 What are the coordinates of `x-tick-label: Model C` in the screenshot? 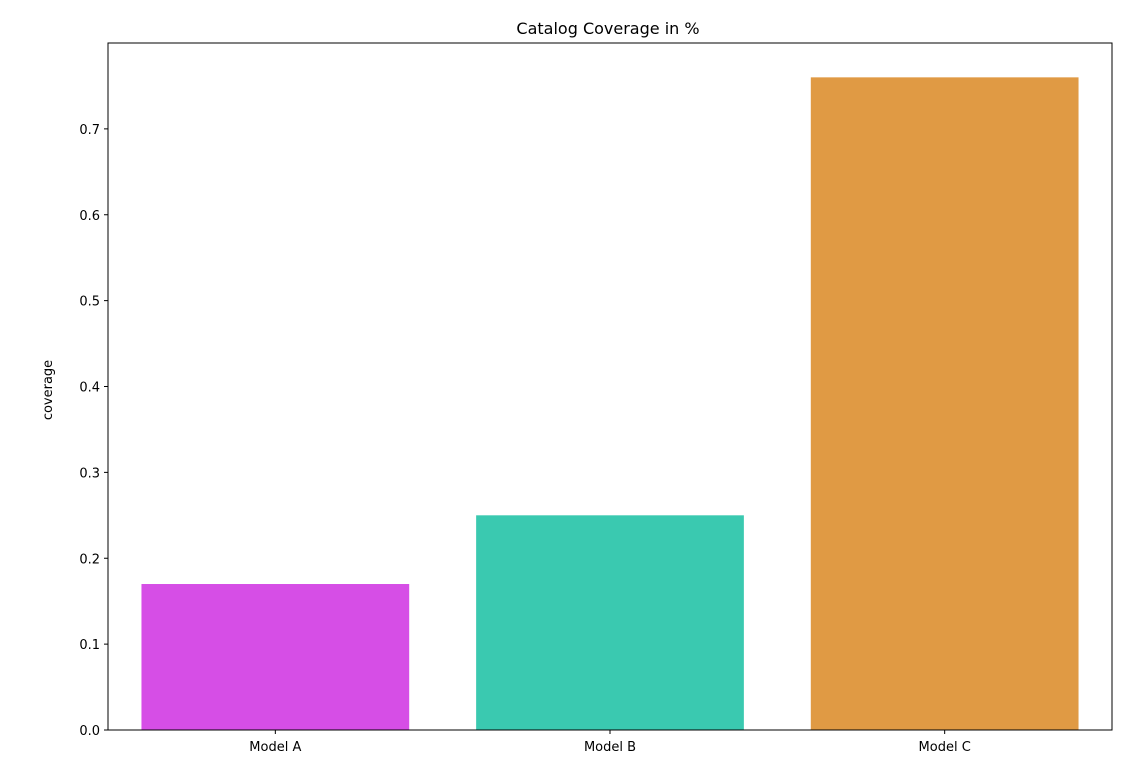 It's located at (945, 747).